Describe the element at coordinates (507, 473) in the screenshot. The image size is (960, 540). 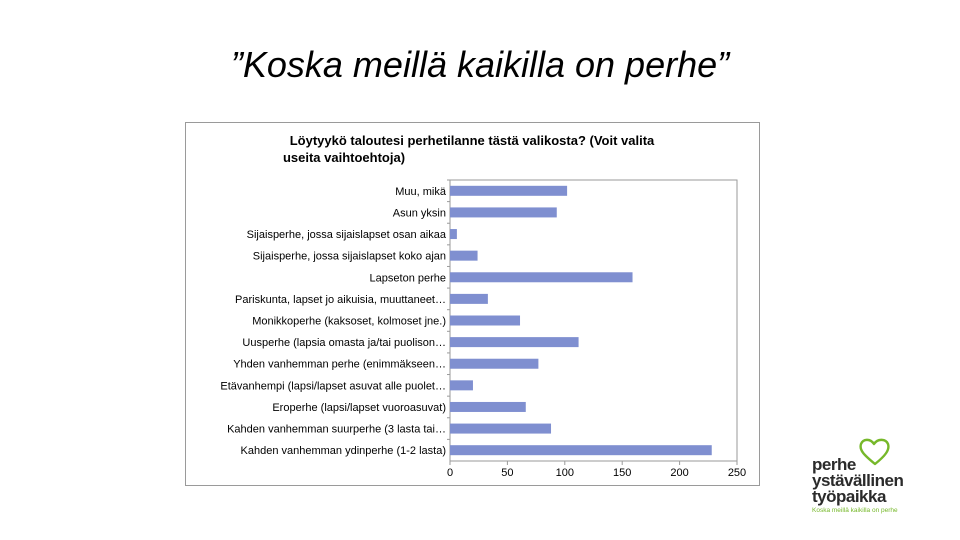
I see `x-tick-label: 50` at that location.